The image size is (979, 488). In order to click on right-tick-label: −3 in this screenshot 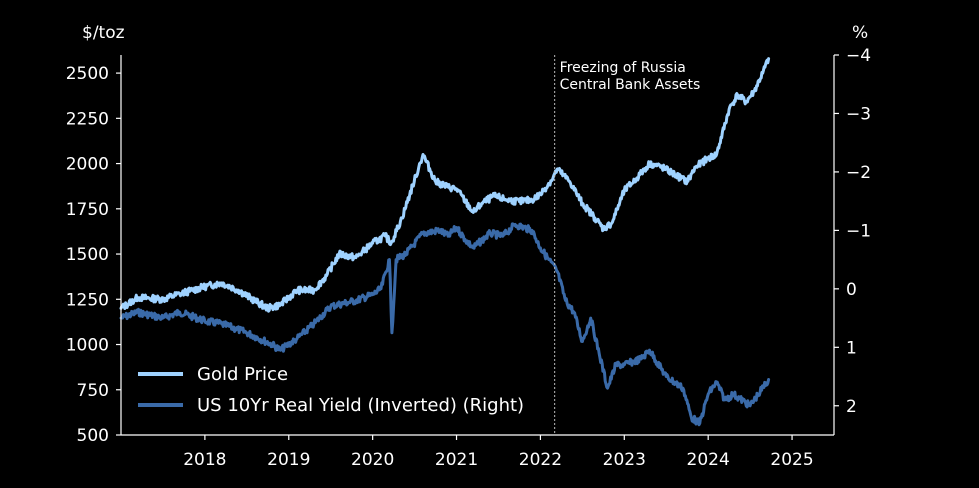, I will do `click(858, 114)`.